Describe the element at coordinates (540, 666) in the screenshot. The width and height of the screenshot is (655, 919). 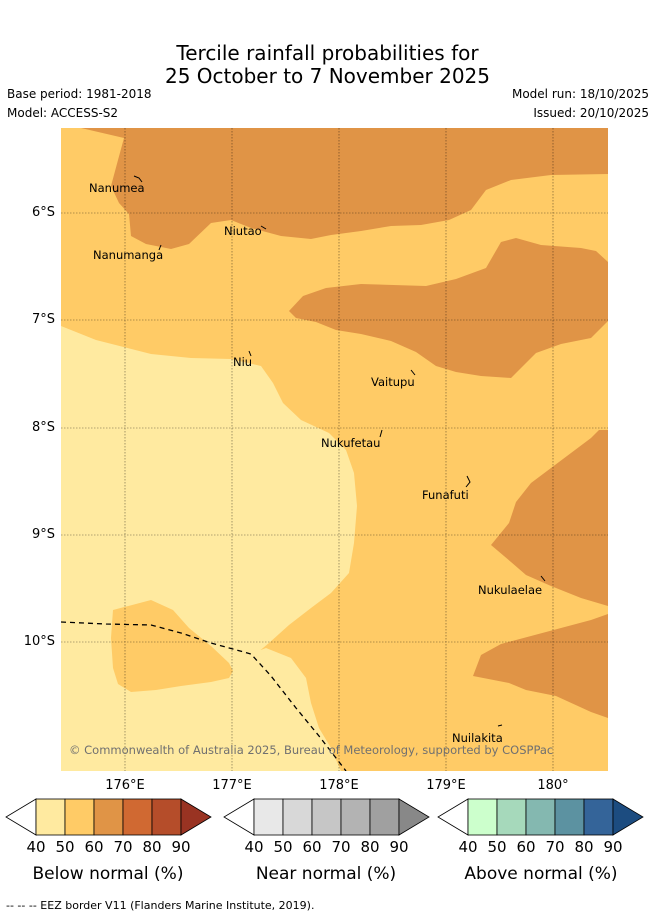
I see `region-below-60-southeast` at that location.